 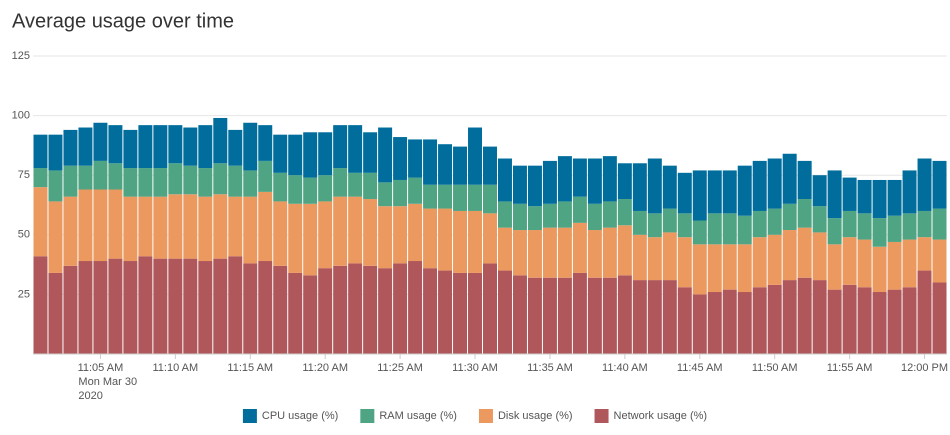 What do you see at coordinates (107, 382) in the screenshot?
I see `x-date-label: Mon Mar 30` at bounding box center [107, 382].